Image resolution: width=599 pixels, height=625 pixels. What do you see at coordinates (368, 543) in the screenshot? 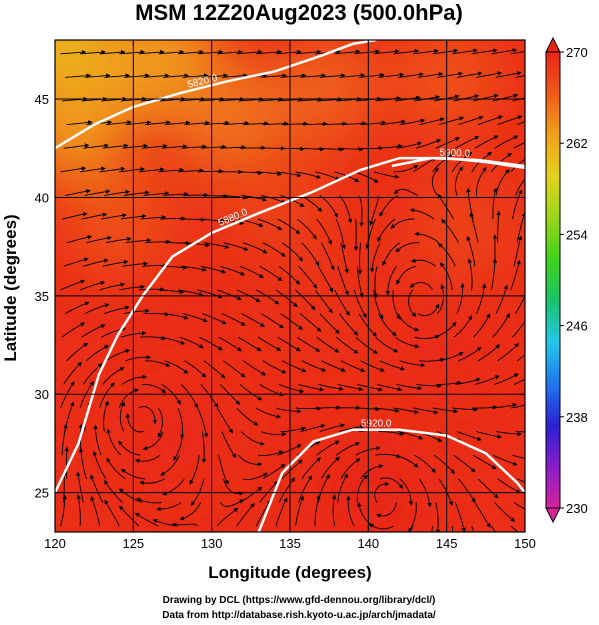
I see `x-tick-label: 140` at bounding box center [368, 543].